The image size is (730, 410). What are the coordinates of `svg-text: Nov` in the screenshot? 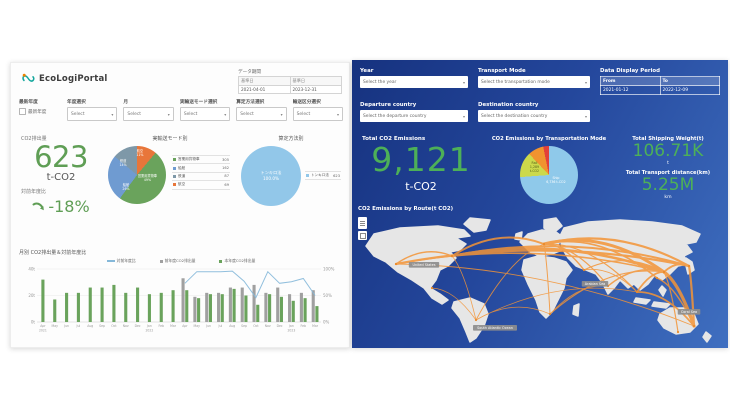 It's located at (268, 326).